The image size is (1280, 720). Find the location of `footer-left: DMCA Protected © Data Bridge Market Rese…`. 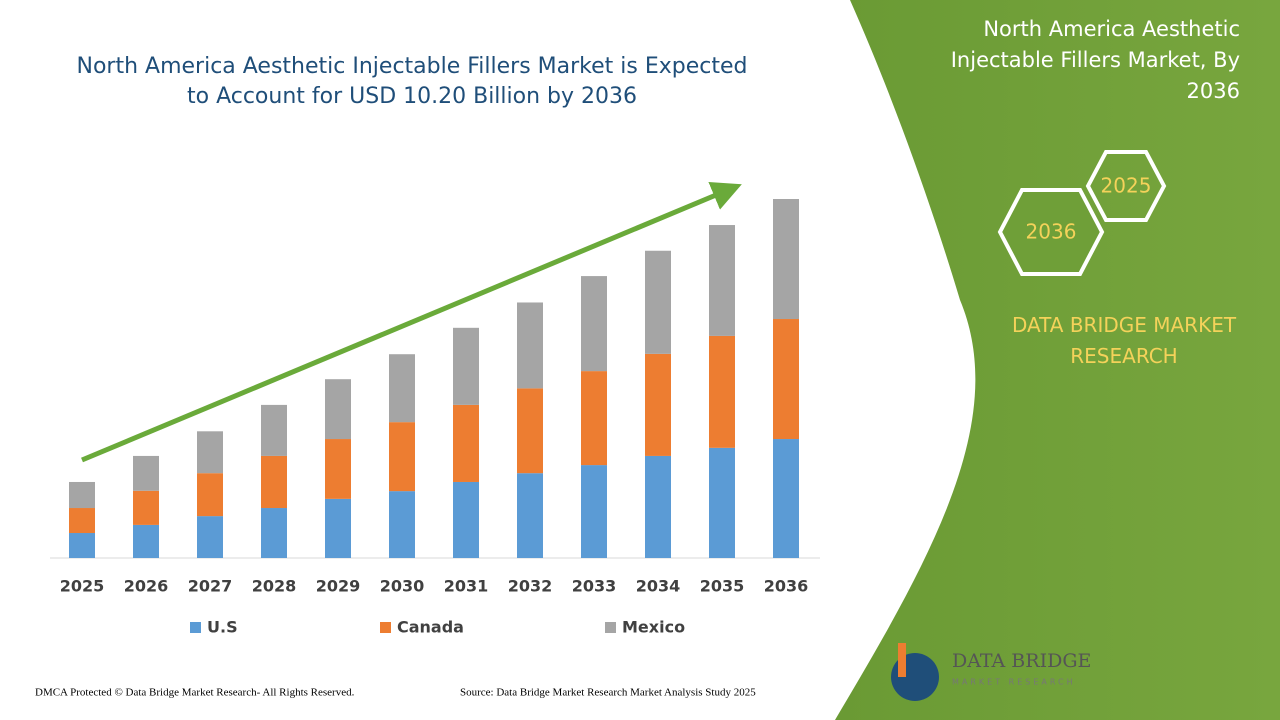

footer-left: DMCA Protected © Data Bridge Market Rese… is located at coordinates (195, 693).